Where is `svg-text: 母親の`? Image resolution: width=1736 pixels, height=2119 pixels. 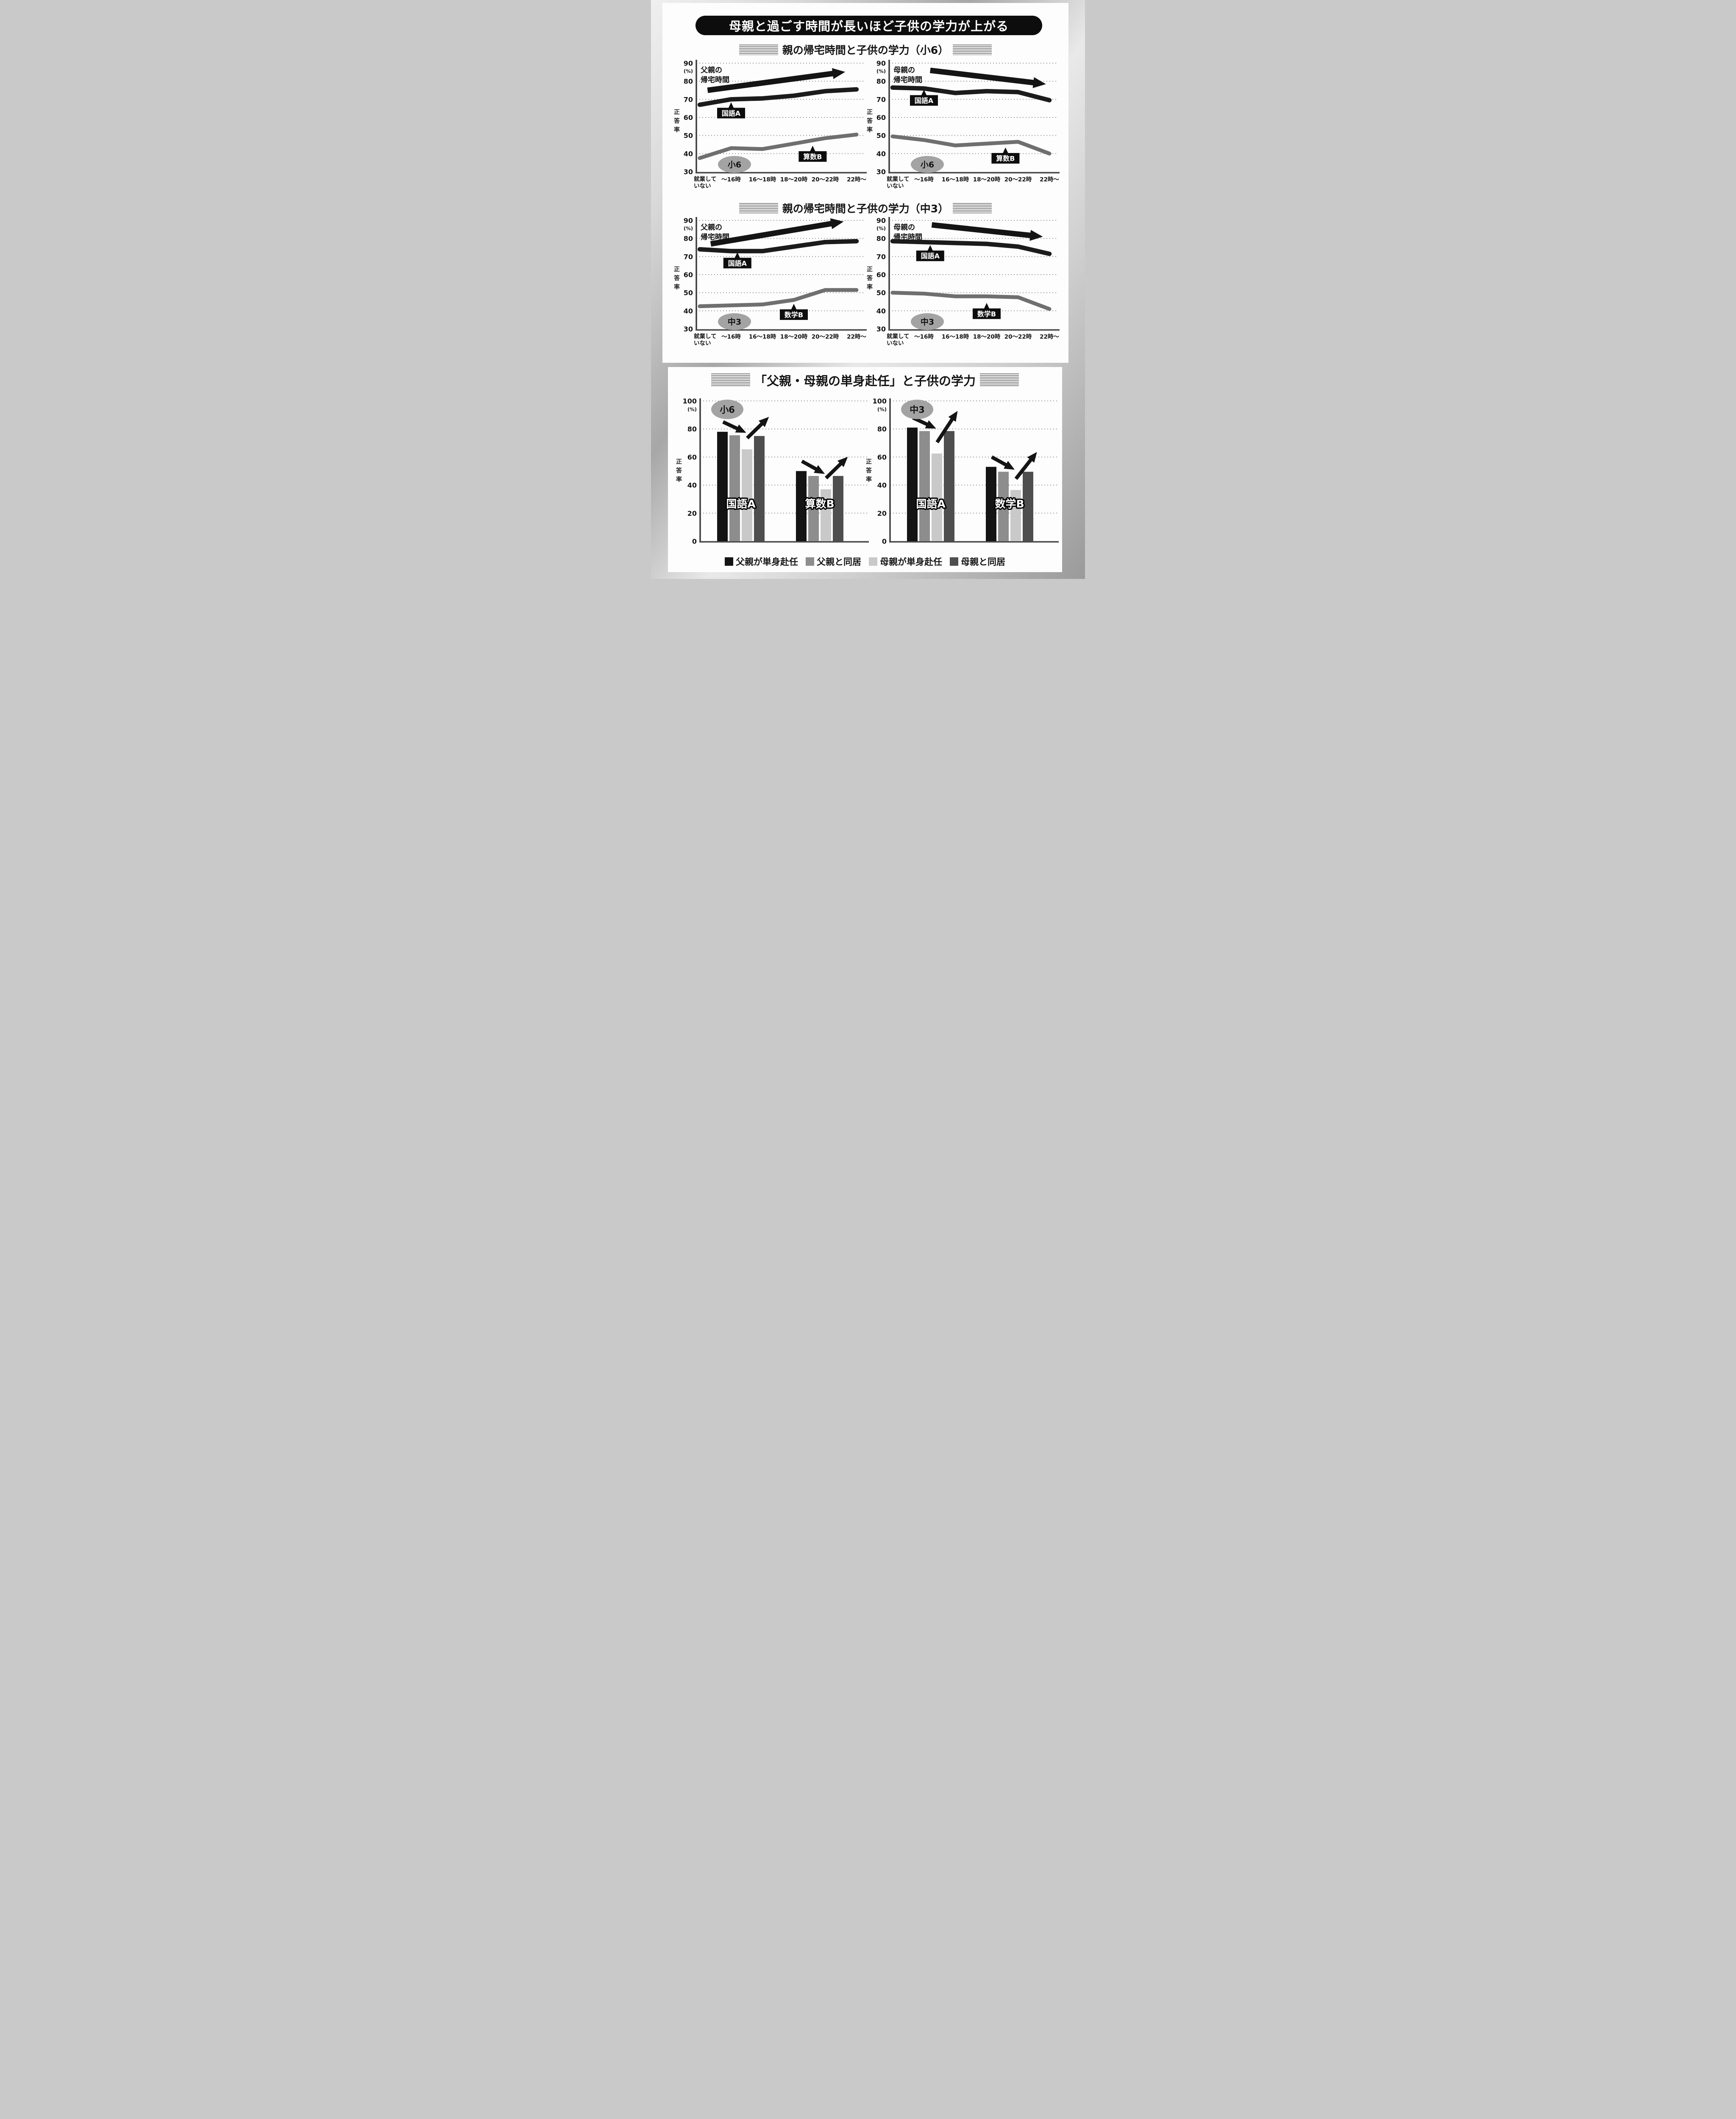 svg-text: 母親の is located at coordinates (904, 70).